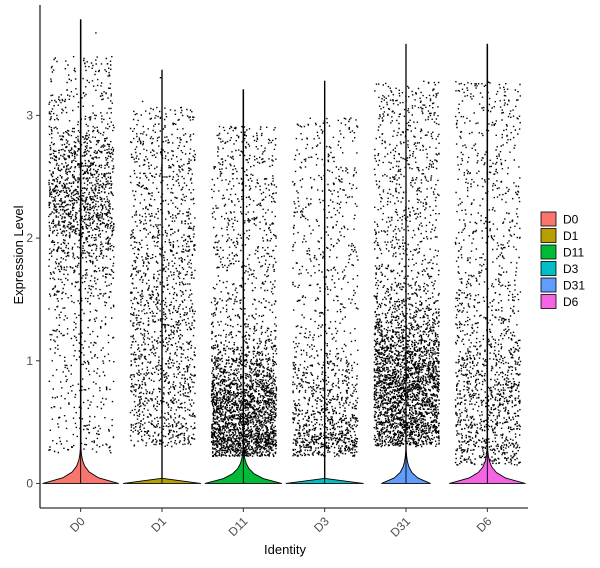  Describe the element at coordinates (29, 361) in the screenshot. I see `y-tick-label-1: 1` at that location.